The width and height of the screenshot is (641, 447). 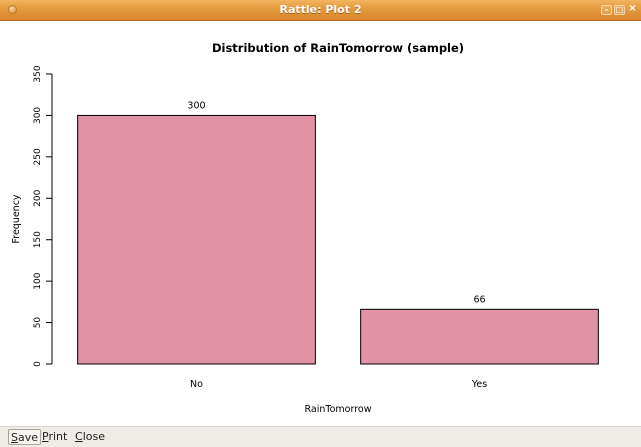 I want to click on chart-title: Distribution of RainTomorrow (sample), so click(x=338, y=48).